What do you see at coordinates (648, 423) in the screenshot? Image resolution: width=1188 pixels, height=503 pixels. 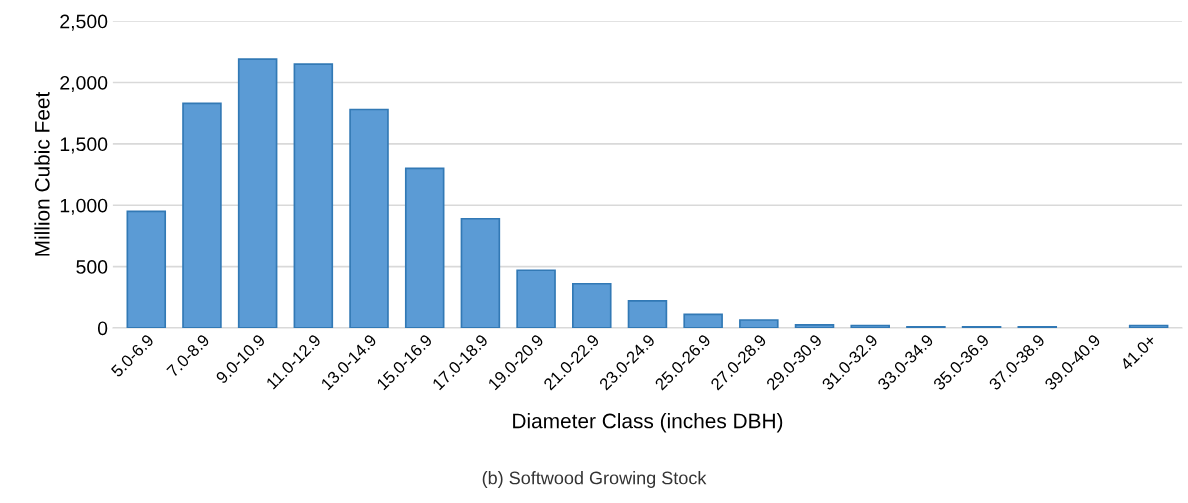 I see `x-axis-title: Diameter Class (inches DBH)` at bounding box center [648, 423].